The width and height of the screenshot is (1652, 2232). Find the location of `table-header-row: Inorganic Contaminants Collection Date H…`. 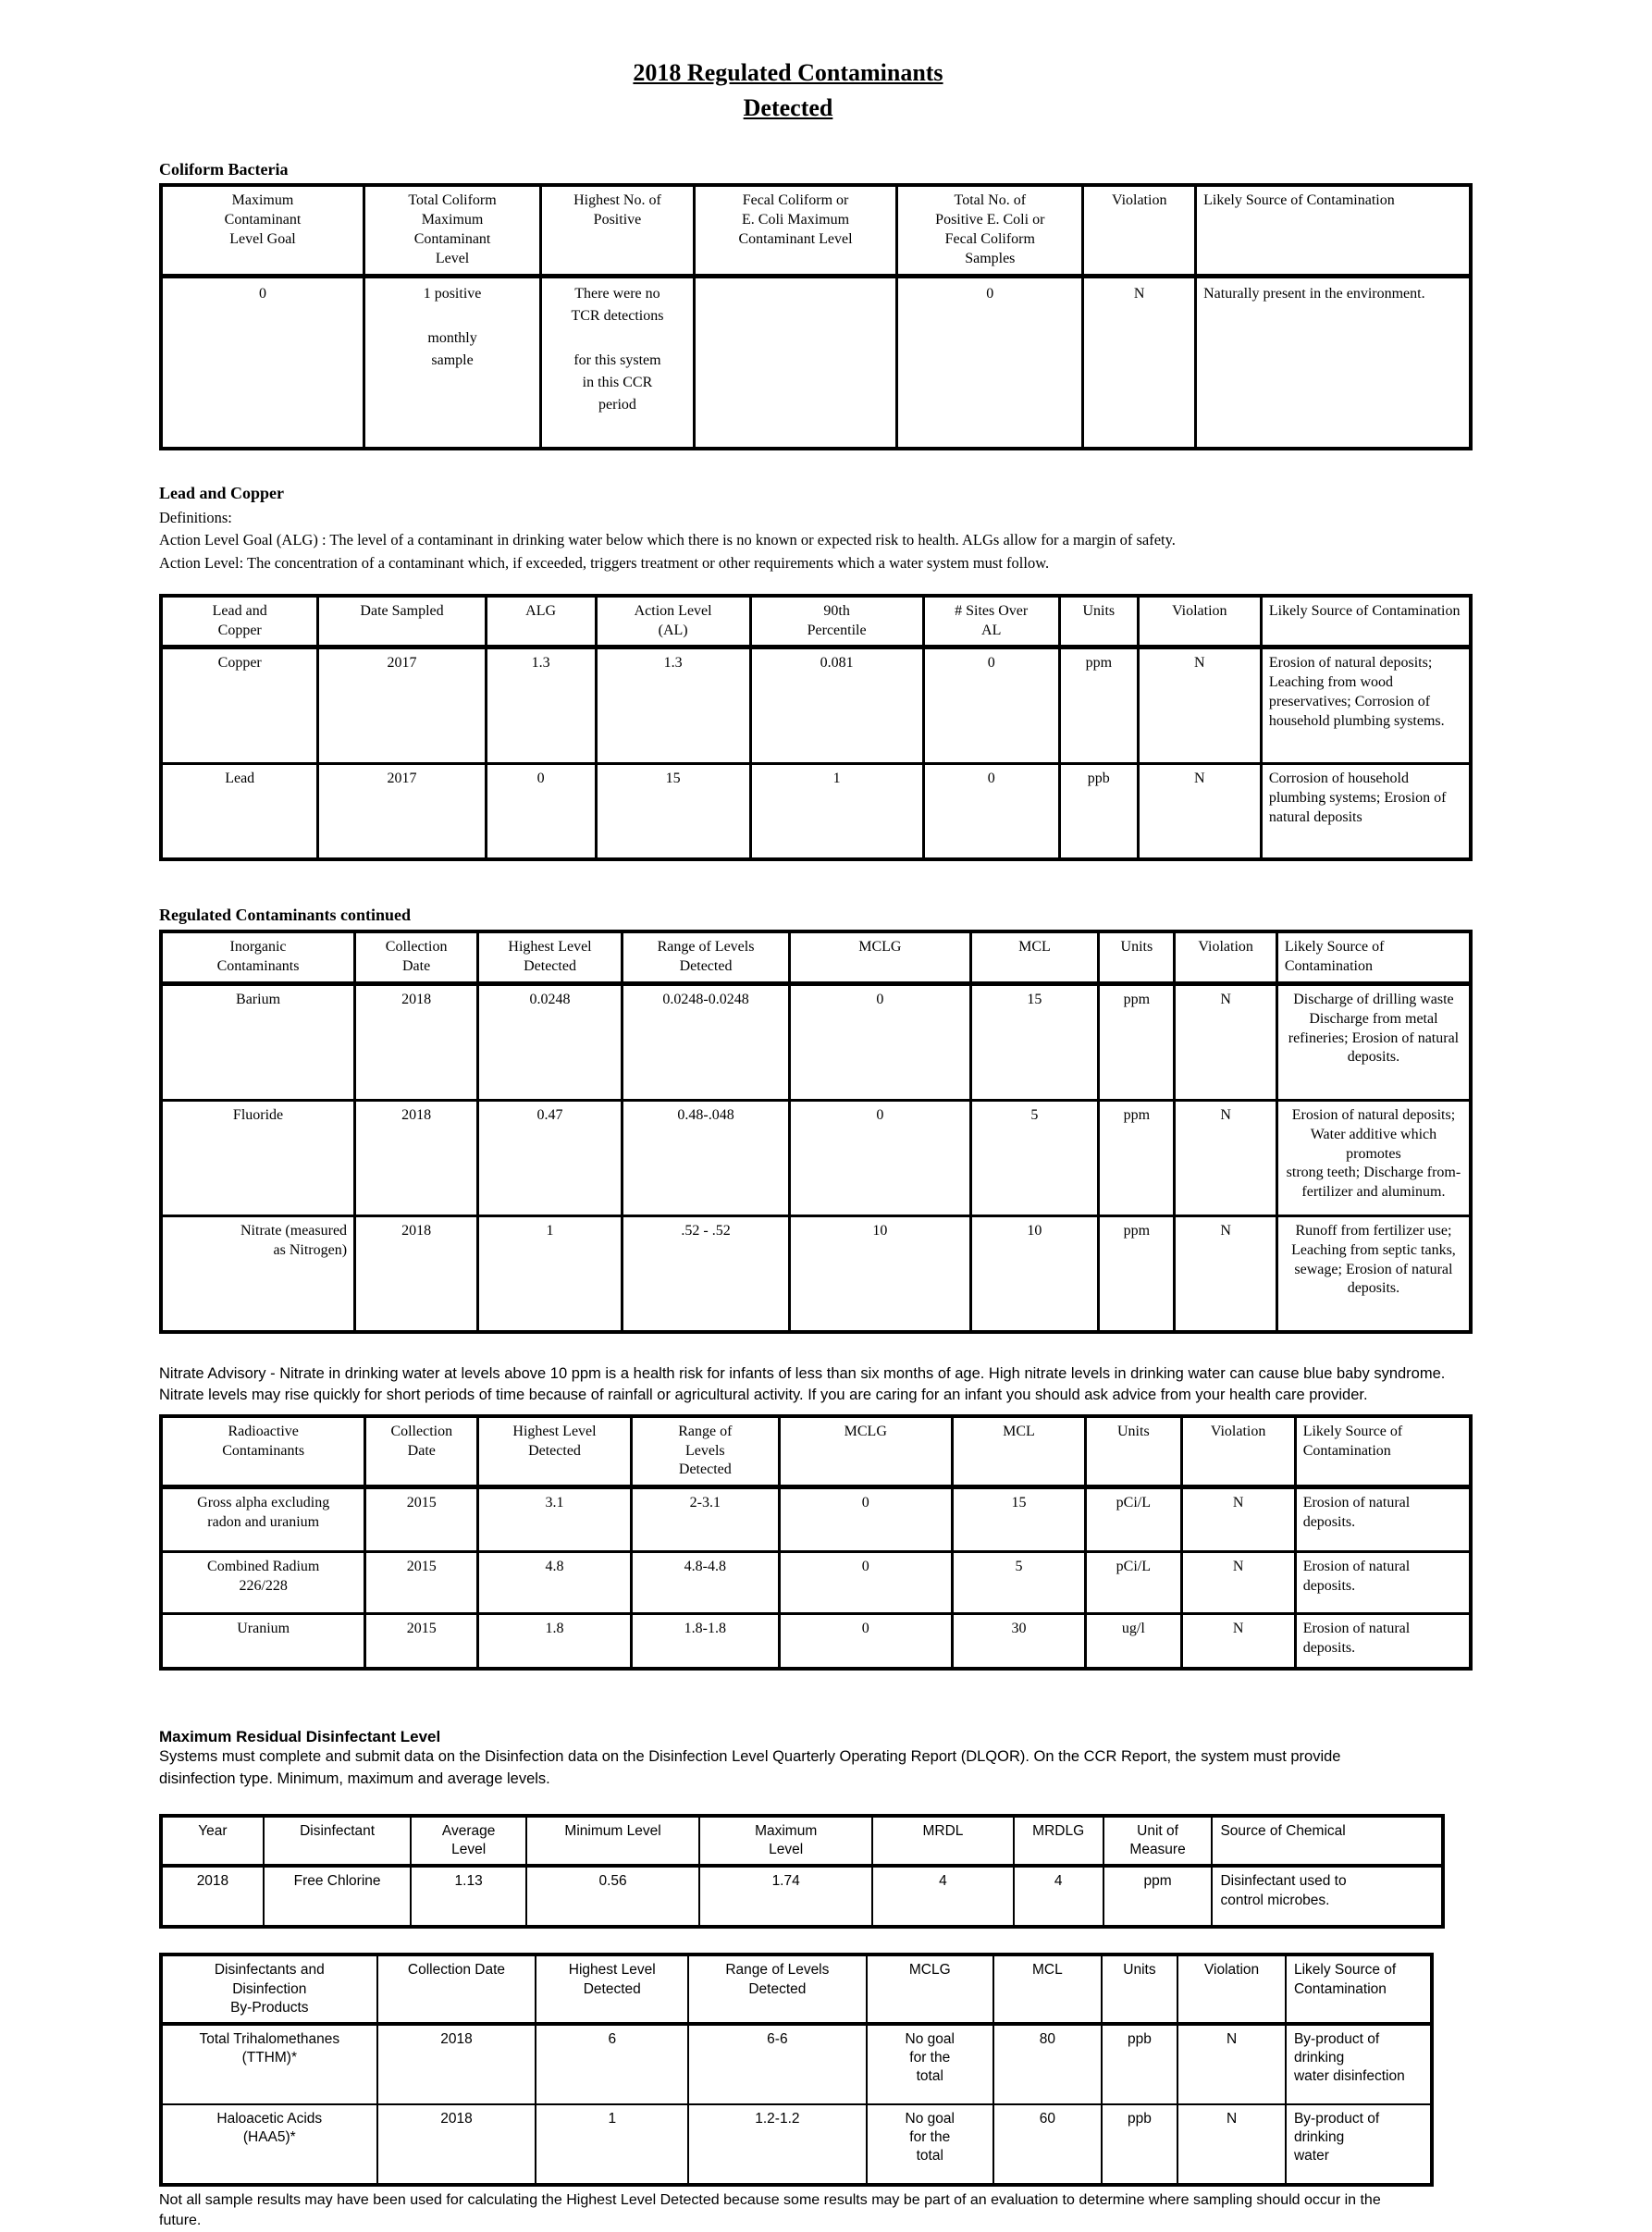

table-header-row: Inorganic Contaminants Collection Date H… is located at coordinates (816, 958).